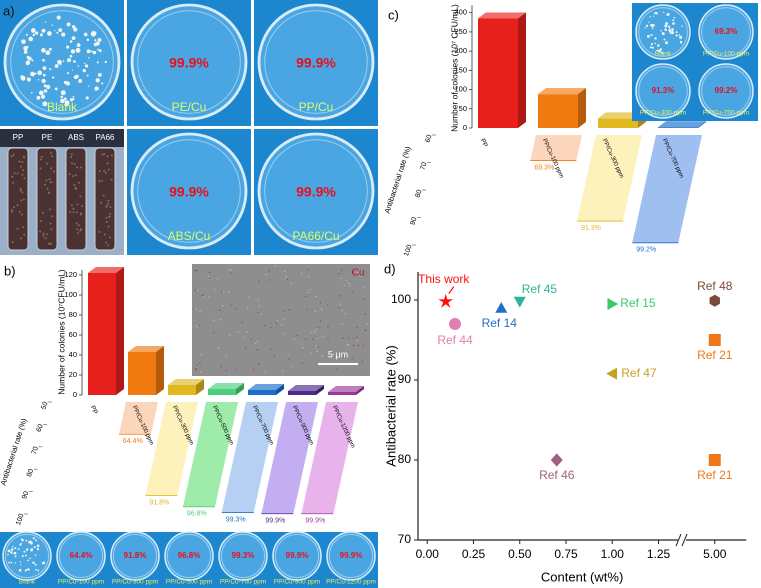  I want to click on dish-label: PP/Cu-1200 ppm, so click(351, 582).